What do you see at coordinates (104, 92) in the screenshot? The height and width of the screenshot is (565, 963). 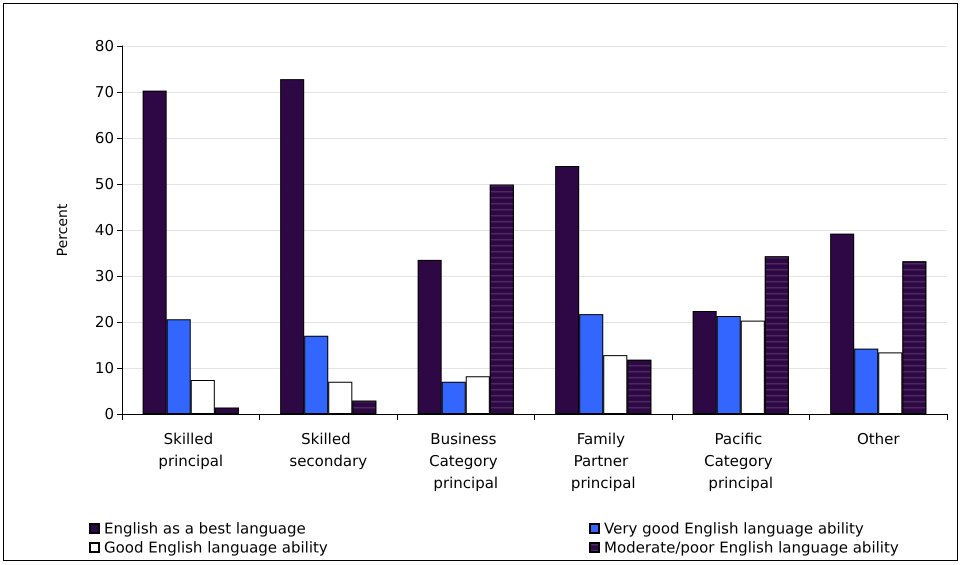 I see `y-tick-label: 70` at bounding box center [104, 92].